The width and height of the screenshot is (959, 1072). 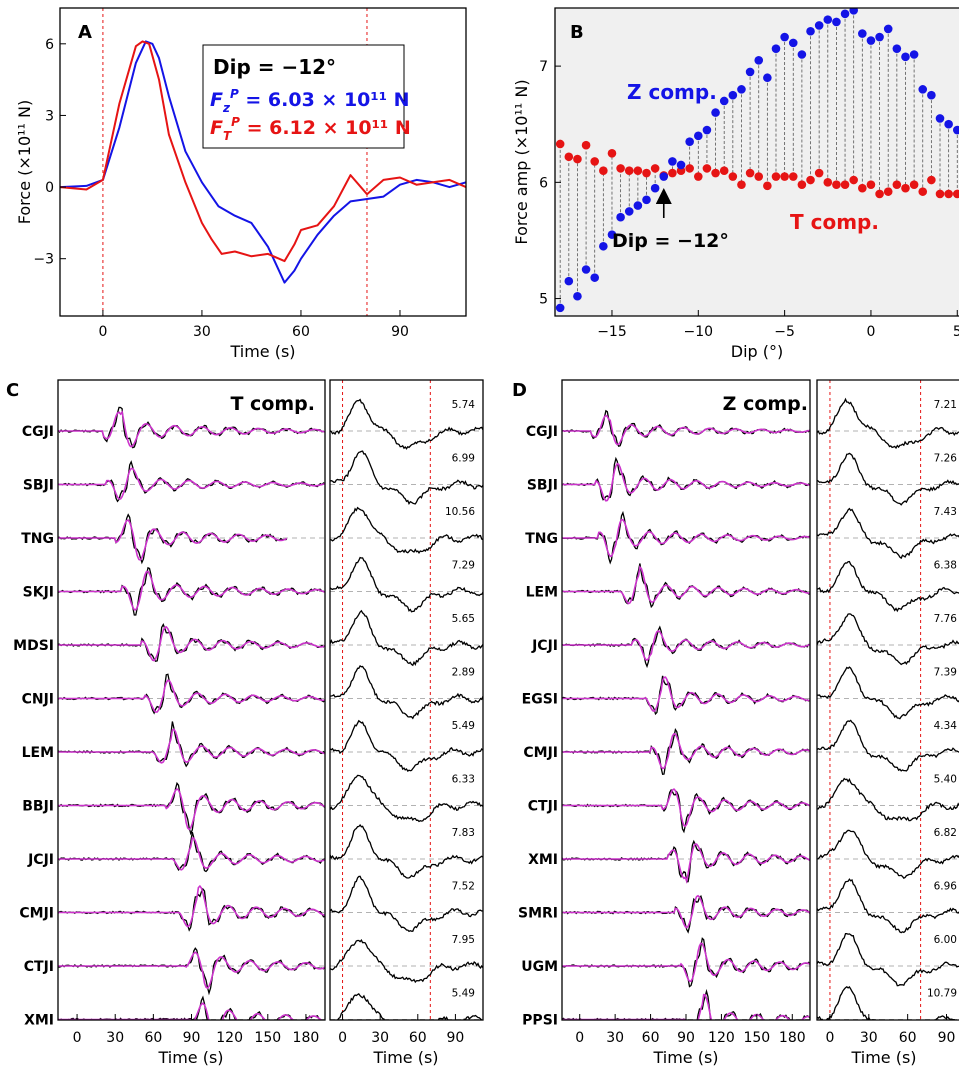 I want to click on panel-c-station-label: LEM, so click(x=38, y=753).